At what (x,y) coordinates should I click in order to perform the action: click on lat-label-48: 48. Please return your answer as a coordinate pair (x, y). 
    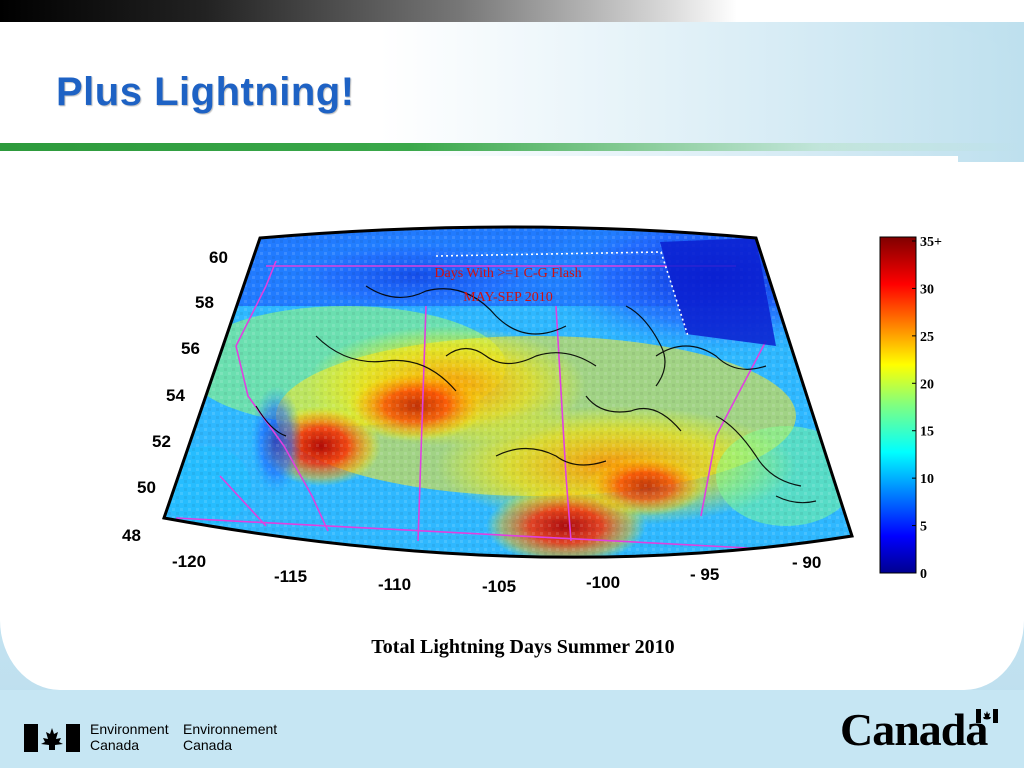
    Looking at the image, I should click on (131, 535).